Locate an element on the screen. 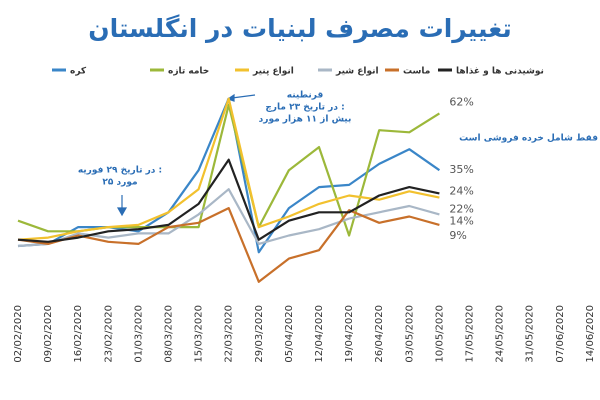 Image resolution: width=600 pixels, height=400 pixels. data-label: 22% is located at coordinates (461, 209).